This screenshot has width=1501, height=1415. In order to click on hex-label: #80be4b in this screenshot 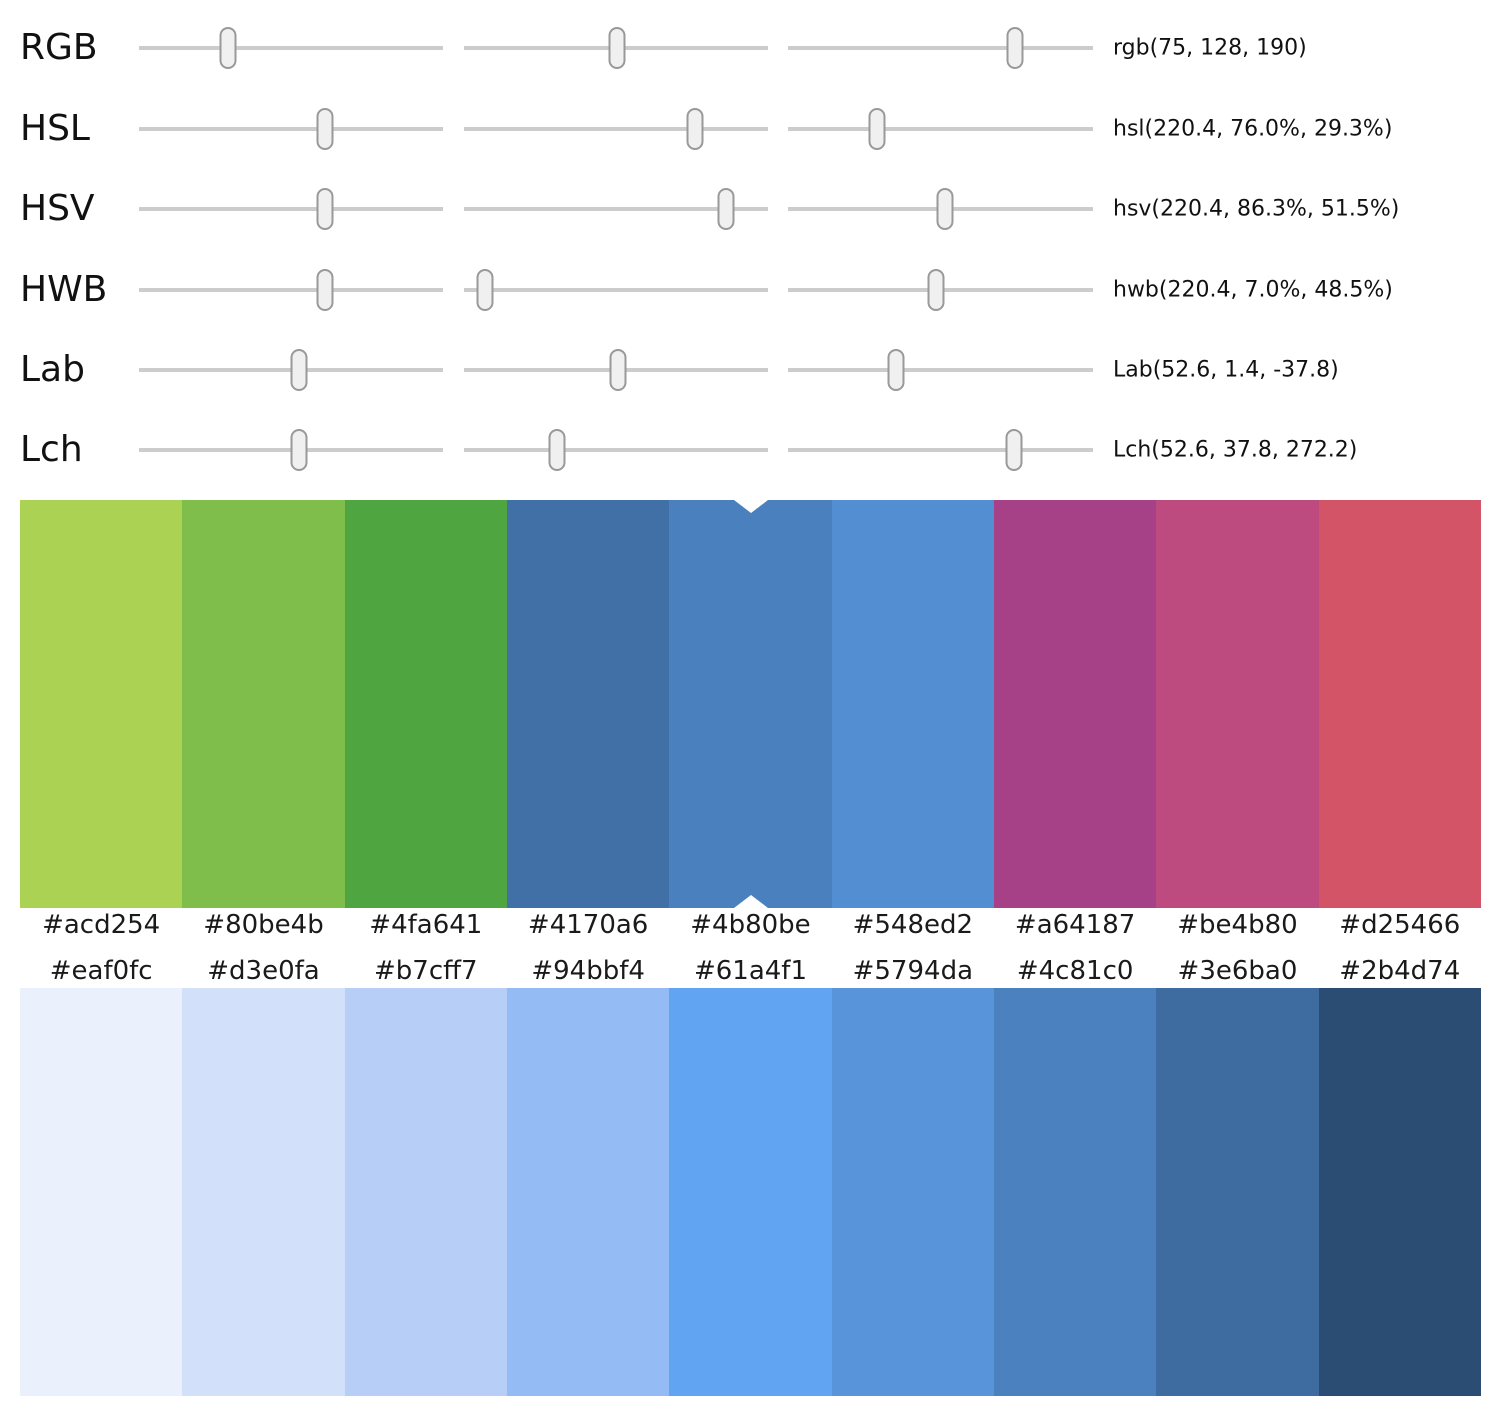, I will do `click(263, 925)`.